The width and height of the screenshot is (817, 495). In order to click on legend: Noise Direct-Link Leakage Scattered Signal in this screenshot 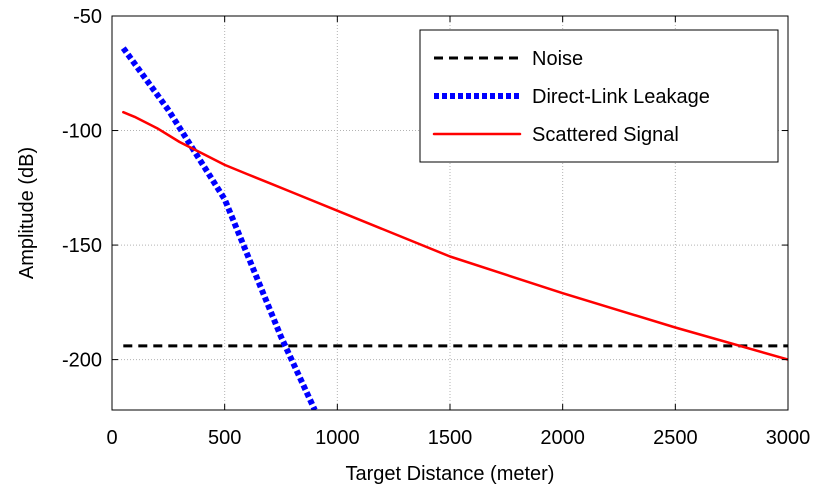, I will do `click(599, 96)`.